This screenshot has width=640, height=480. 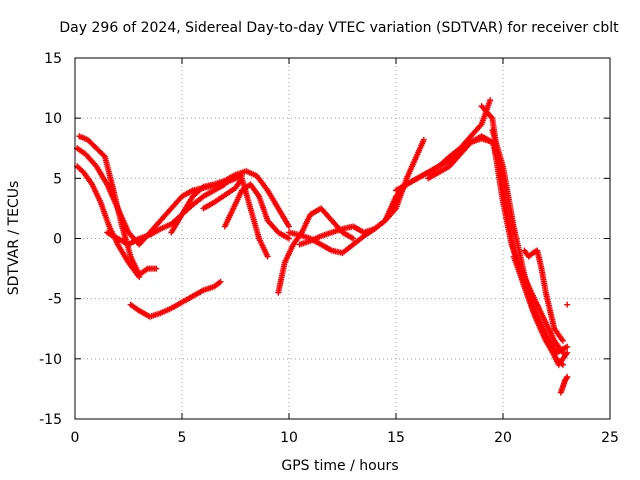 I want to click on y-tick-label: -10, so click(x=50, y=360).